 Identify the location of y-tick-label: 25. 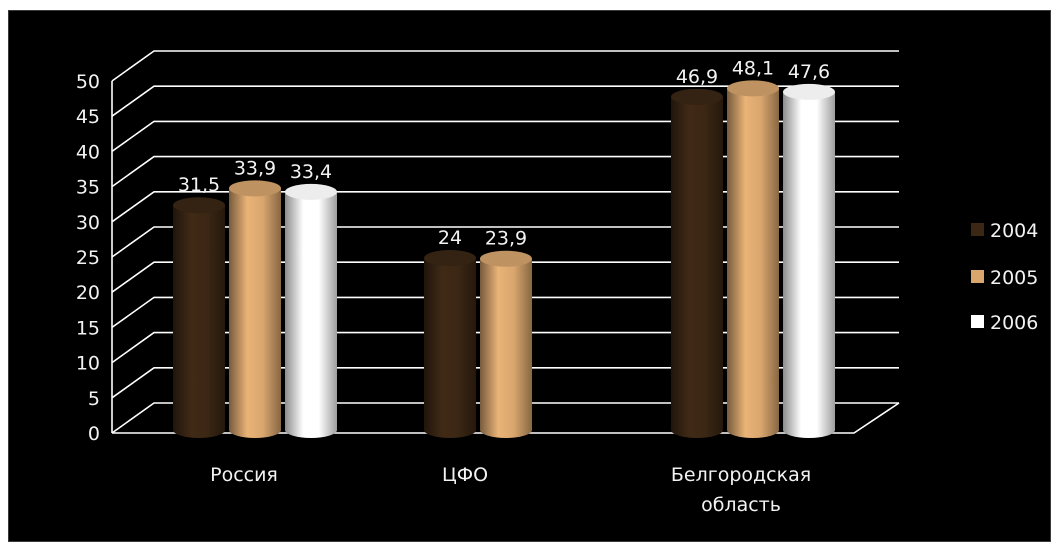
(88, 258).